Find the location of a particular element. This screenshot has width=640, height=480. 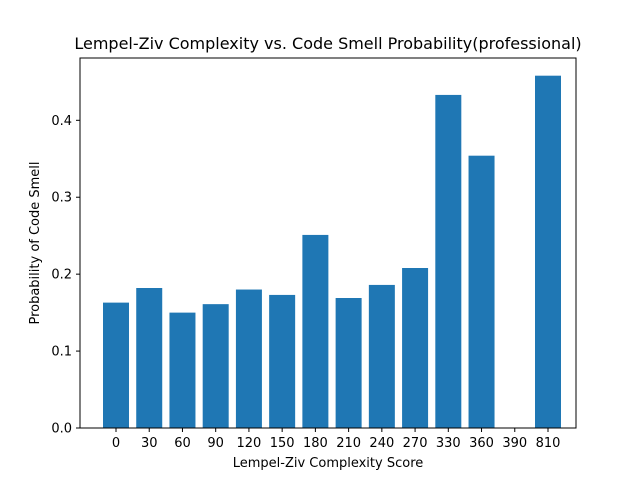

x-tick-label: 360 is located at coordinates (481, 443).